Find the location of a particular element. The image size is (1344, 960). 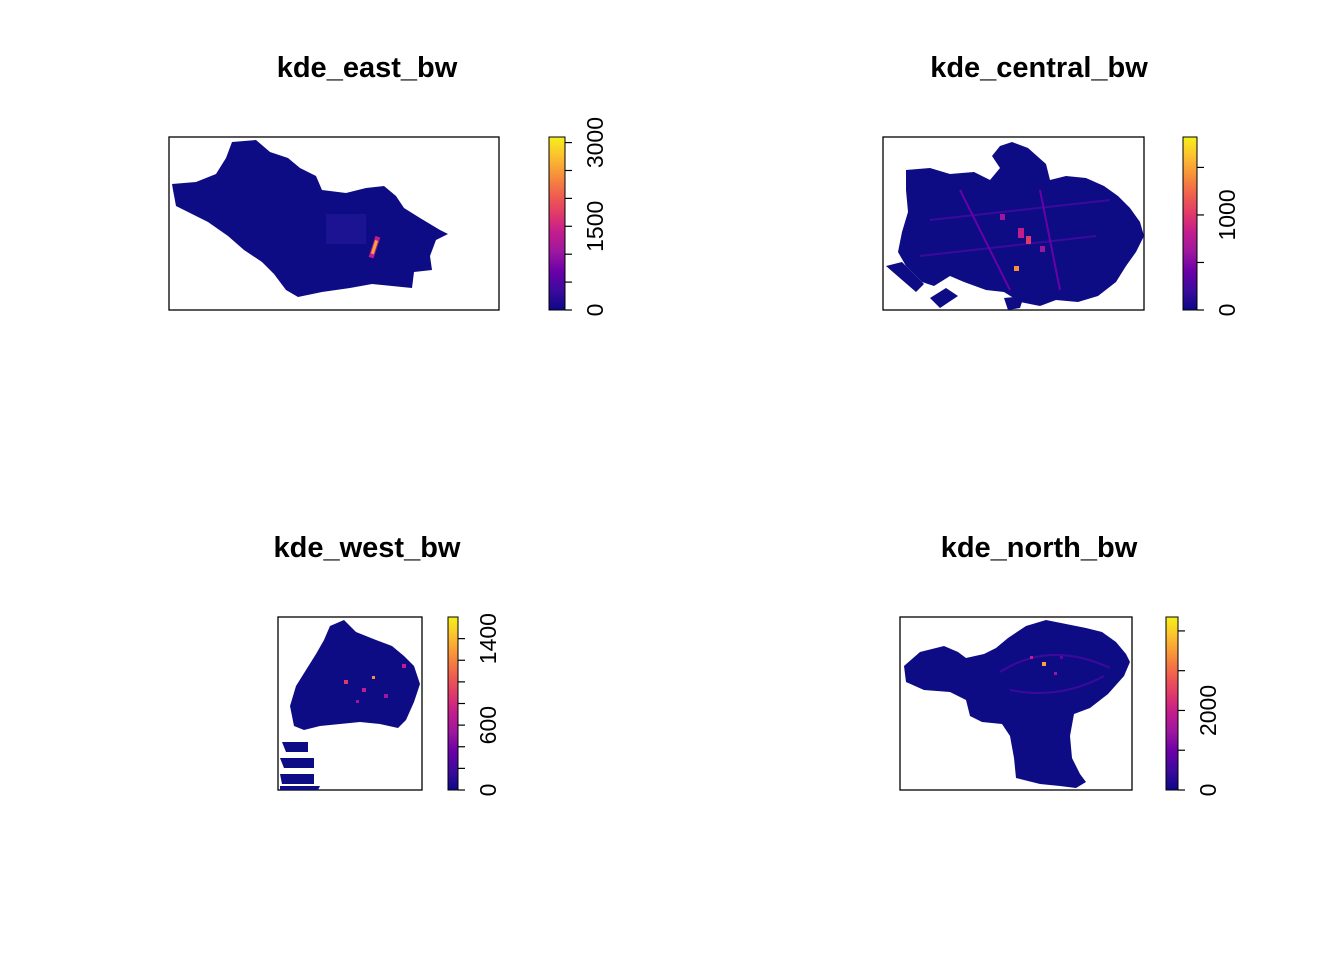

central-islet is located at coordinates (1014, 303).